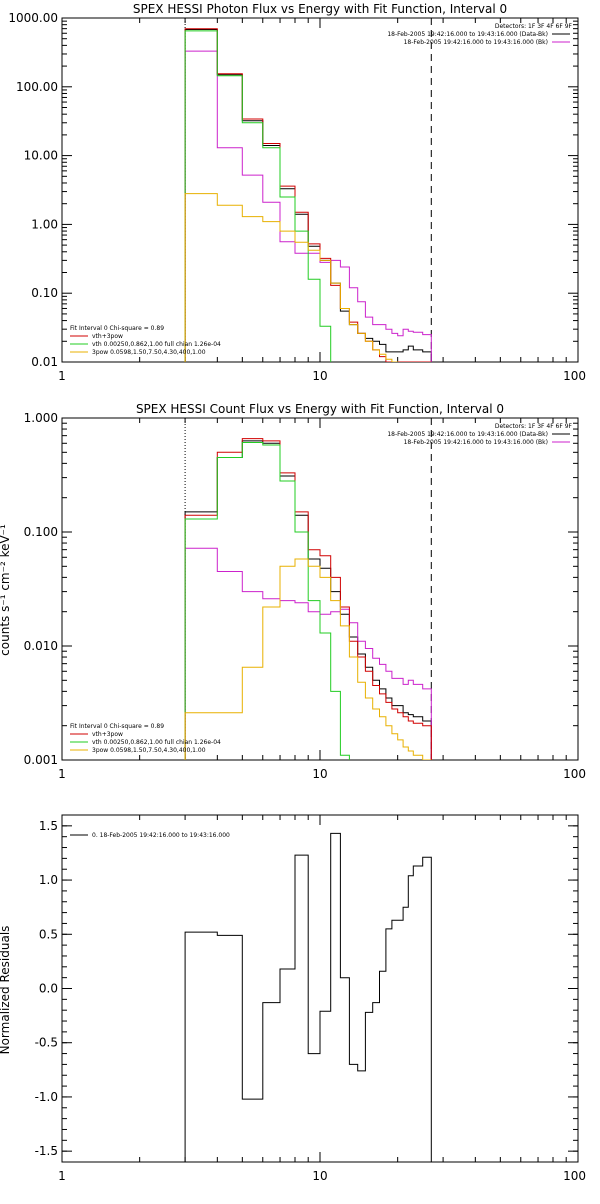  What do you see at coordinates (6, 590) in the screenshot?
I see `count-flux-y-label: counts s⁻¹ cm⁻² keV⁻¹` at bounding box center [6, 590].